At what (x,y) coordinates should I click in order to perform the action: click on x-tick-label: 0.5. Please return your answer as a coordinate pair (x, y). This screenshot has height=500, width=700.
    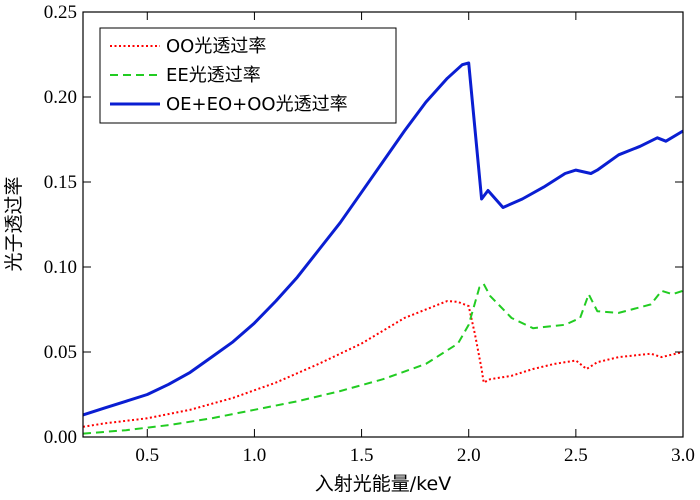
    Looking at the image, I should click on (147, 455).